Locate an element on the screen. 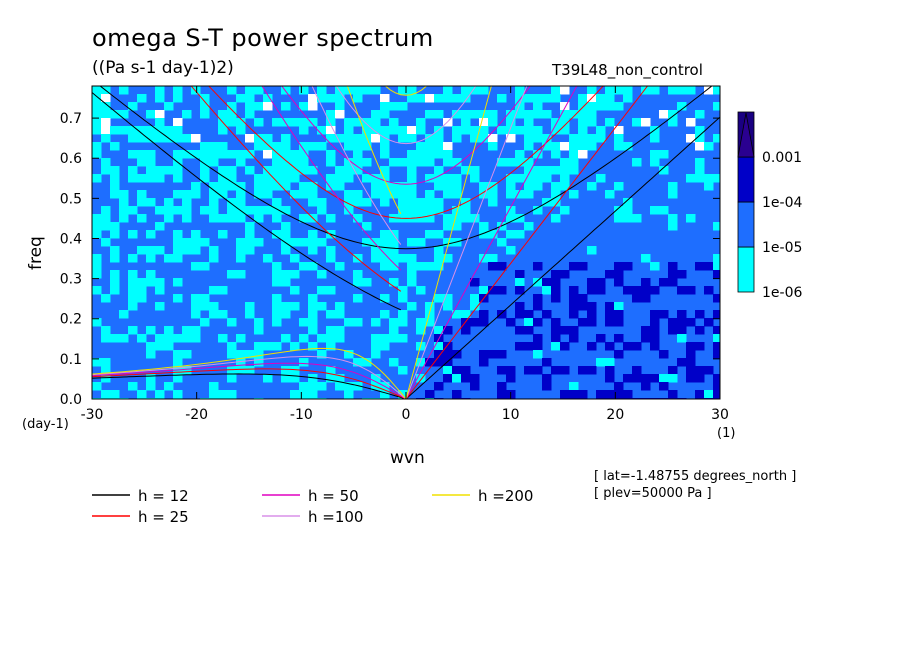 The height and width of the screenshot is (654, 904). y-tick-label: 0.7 is located at coordinates (71, 119).